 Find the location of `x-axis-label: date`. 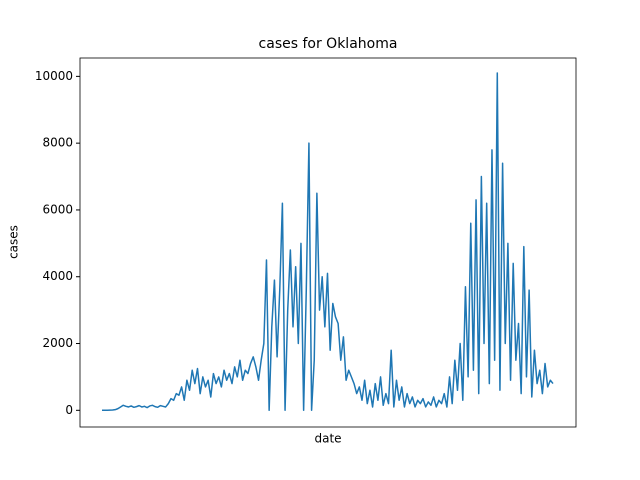

x-axis-label: date is located at coordinates (327, 439).